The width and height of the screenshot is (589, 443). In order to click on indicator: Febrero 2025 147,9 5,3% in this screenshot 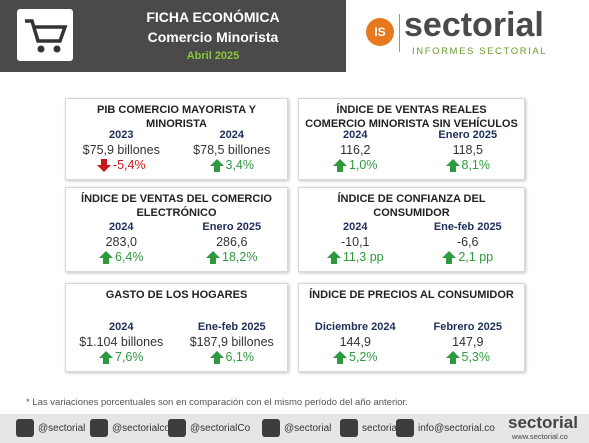, I will do `click(468, 342)`.